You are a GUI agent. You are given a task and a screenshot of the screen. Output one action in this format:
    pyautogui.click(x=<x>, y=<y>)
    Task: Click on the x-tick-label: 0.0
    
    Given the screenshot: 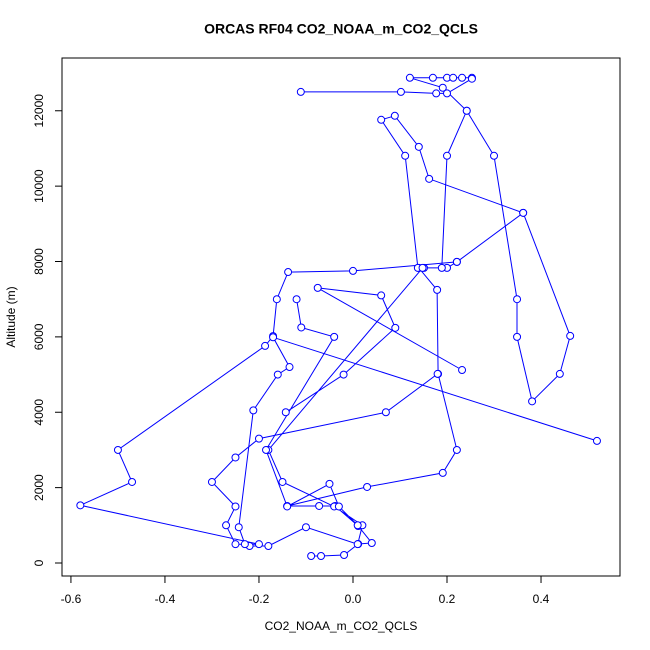 What is the action you would take?
    pyautogui.click(x=353, y=599)
    